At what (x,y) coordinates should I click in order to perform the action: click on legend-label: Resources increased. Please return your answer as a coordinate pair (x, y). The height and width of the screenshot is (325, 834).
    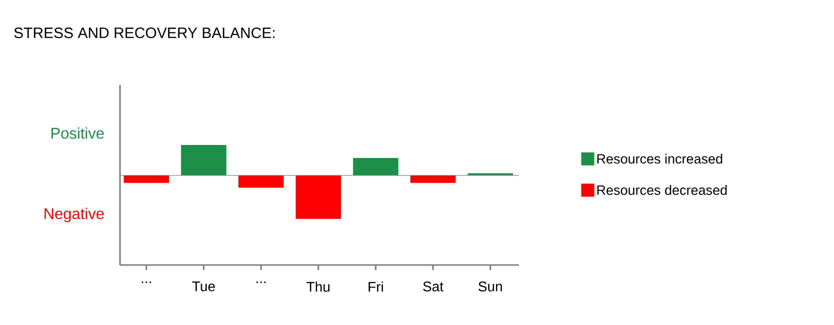
    Looking at the image, I should click on (659, 159).